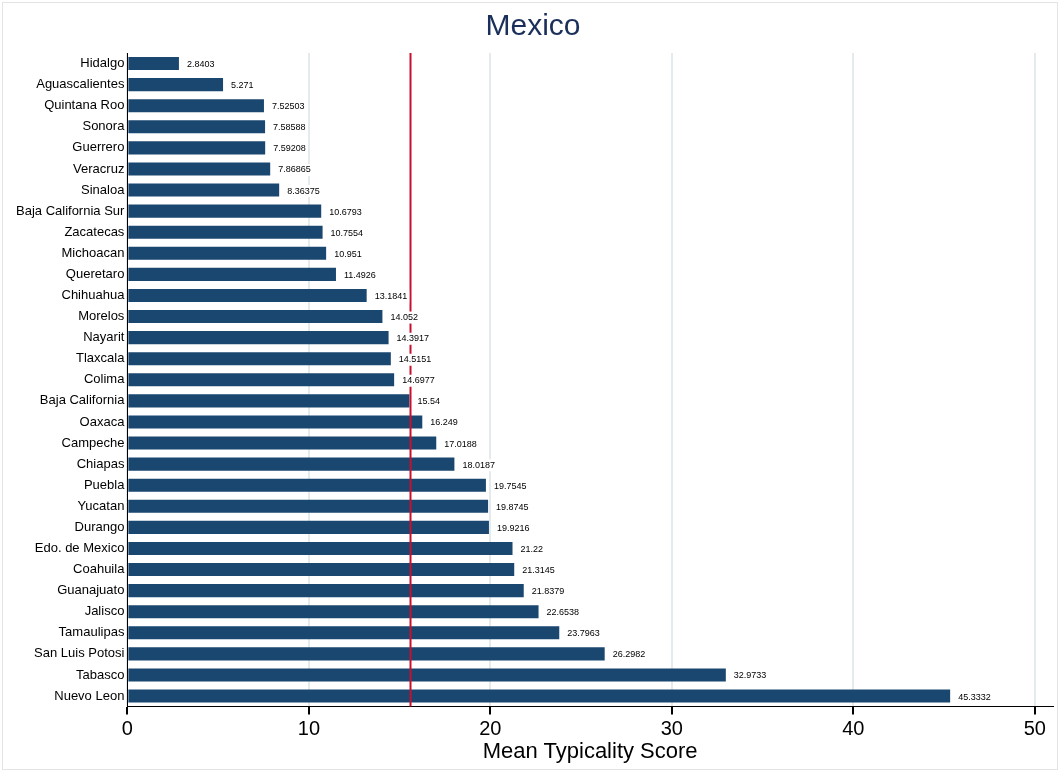 This screenshot has width=1060, height=772. Describe the element at coordinates (104, 379) in the screenshot. I see `y-tick-label: Colima` at that location.